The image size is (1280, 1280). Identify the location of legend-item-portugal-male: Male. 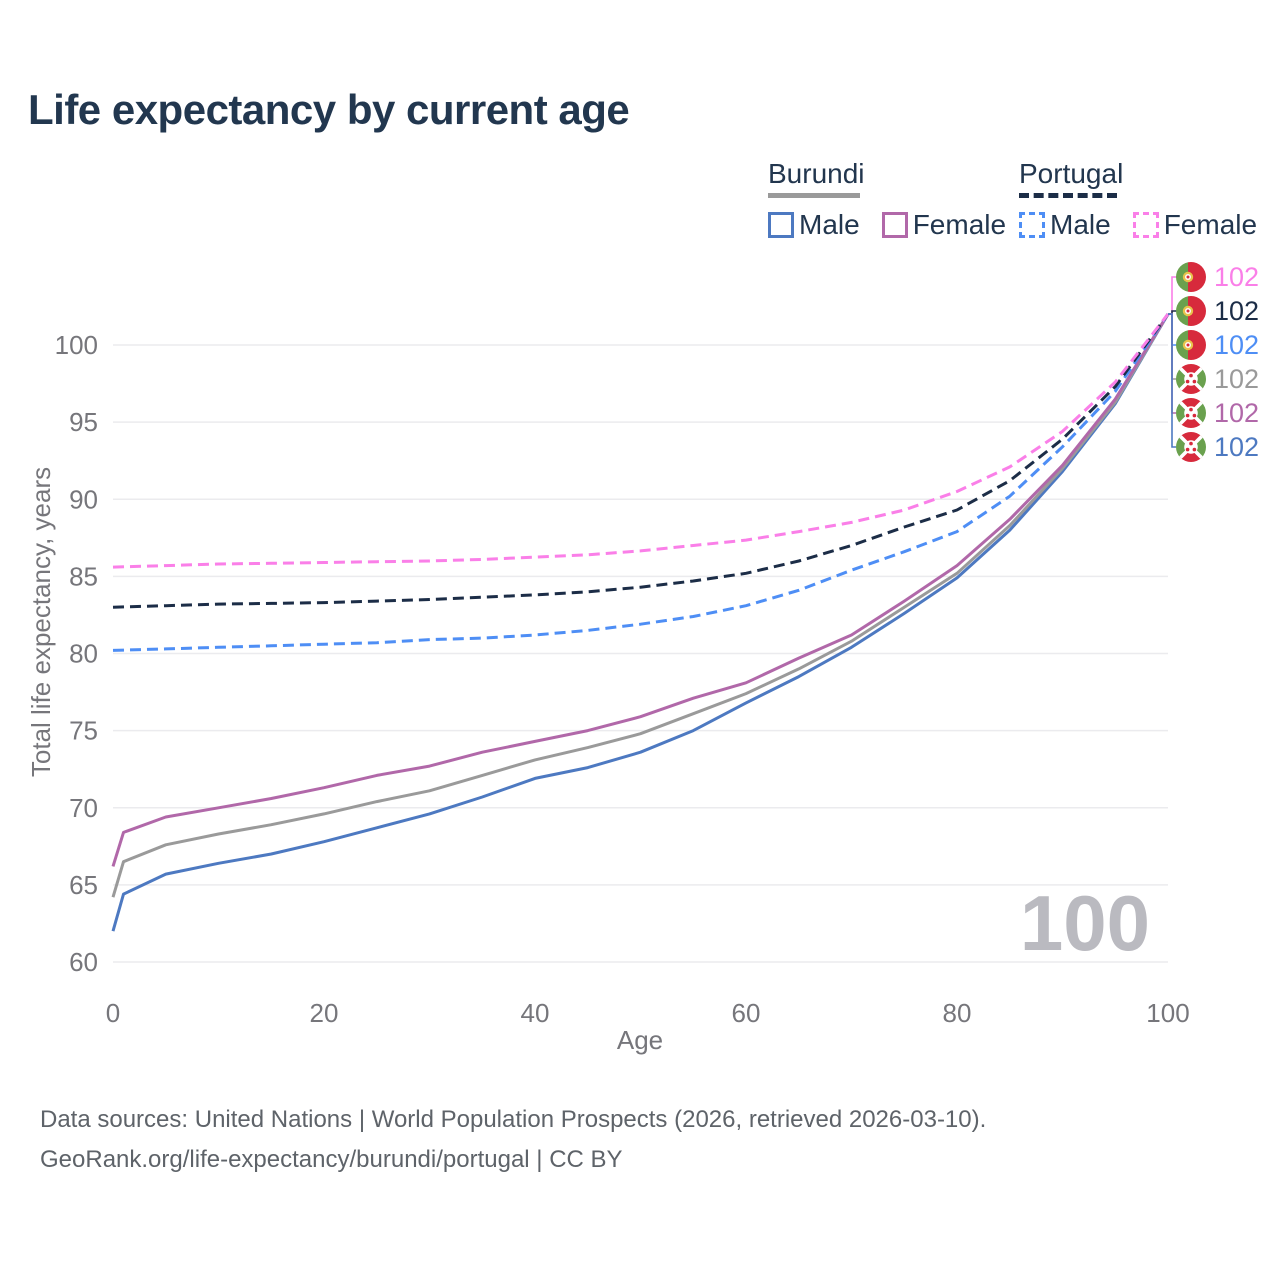
(1065, 225).